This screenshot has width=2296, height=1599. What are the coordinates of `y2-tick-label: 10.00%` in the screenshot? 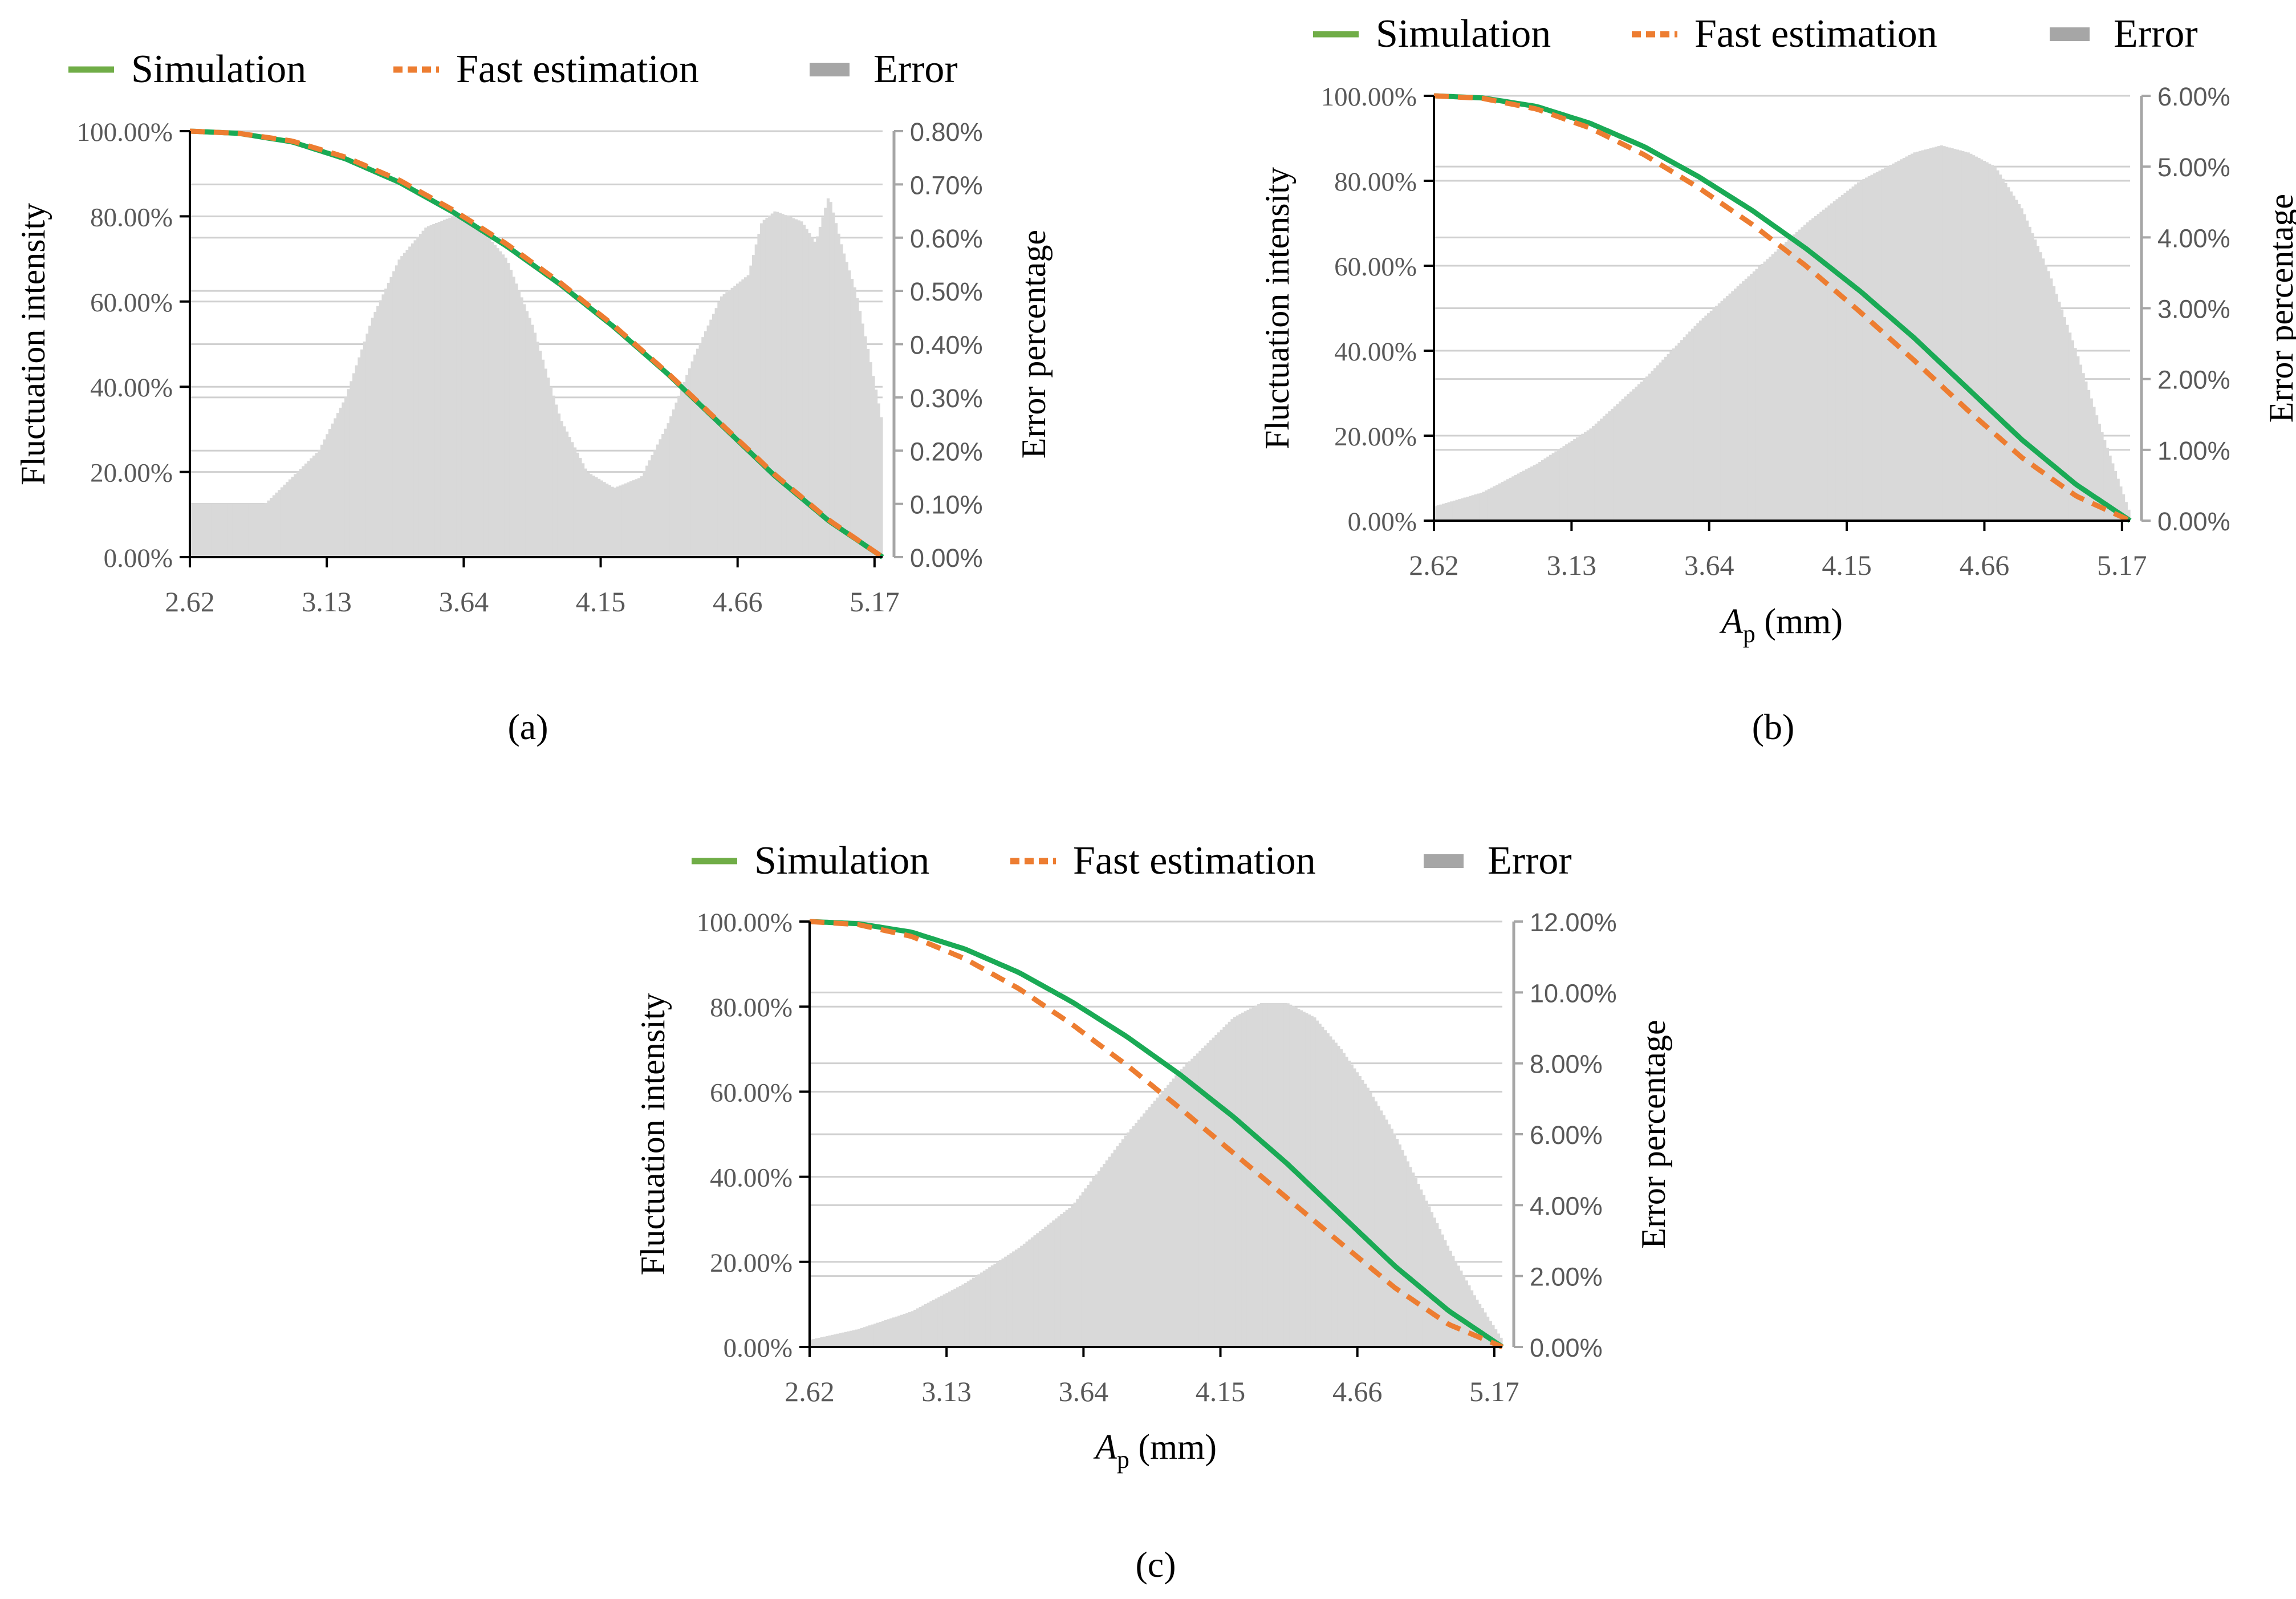 It's located at (1574, 994).